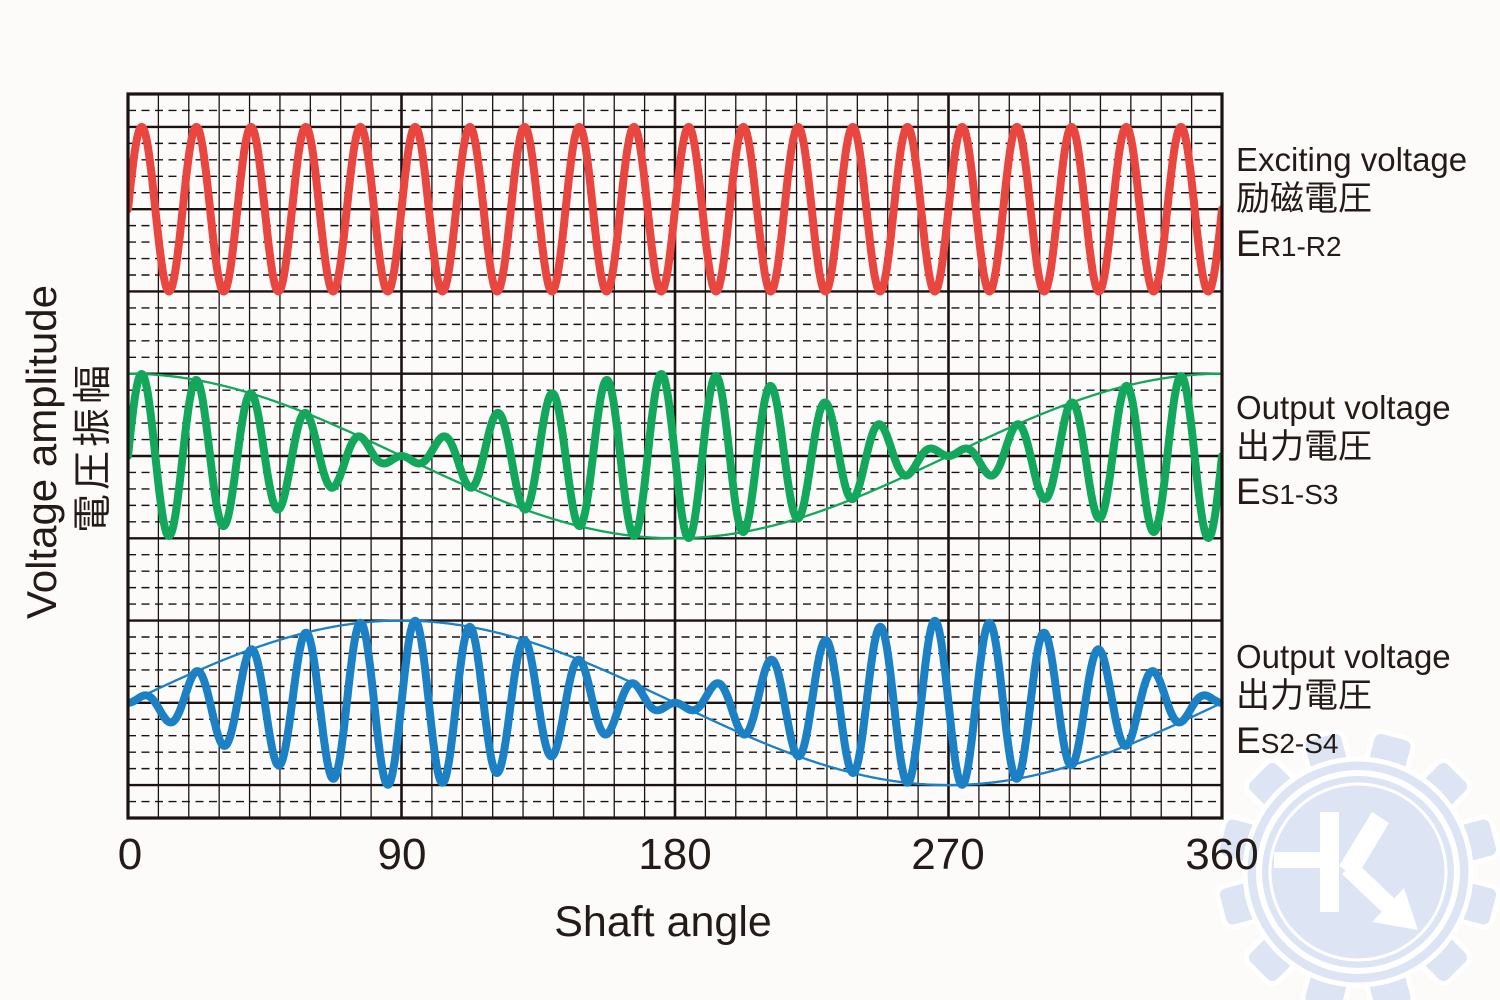  Describe the element at coordinates (93, 447) in the screenshot. I see `y-axis-title-japanese: 電圧振幅` at that location.